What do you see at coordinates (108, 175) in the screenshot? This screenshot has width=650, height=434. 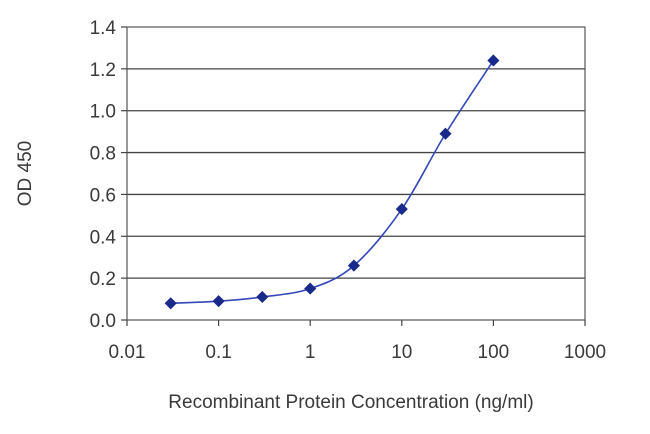 I see `y-axis-ticks: 0.0 0.2 0.4 0.6 0.8 1.0 1.2 1.4` at bounding box center [108, 175].